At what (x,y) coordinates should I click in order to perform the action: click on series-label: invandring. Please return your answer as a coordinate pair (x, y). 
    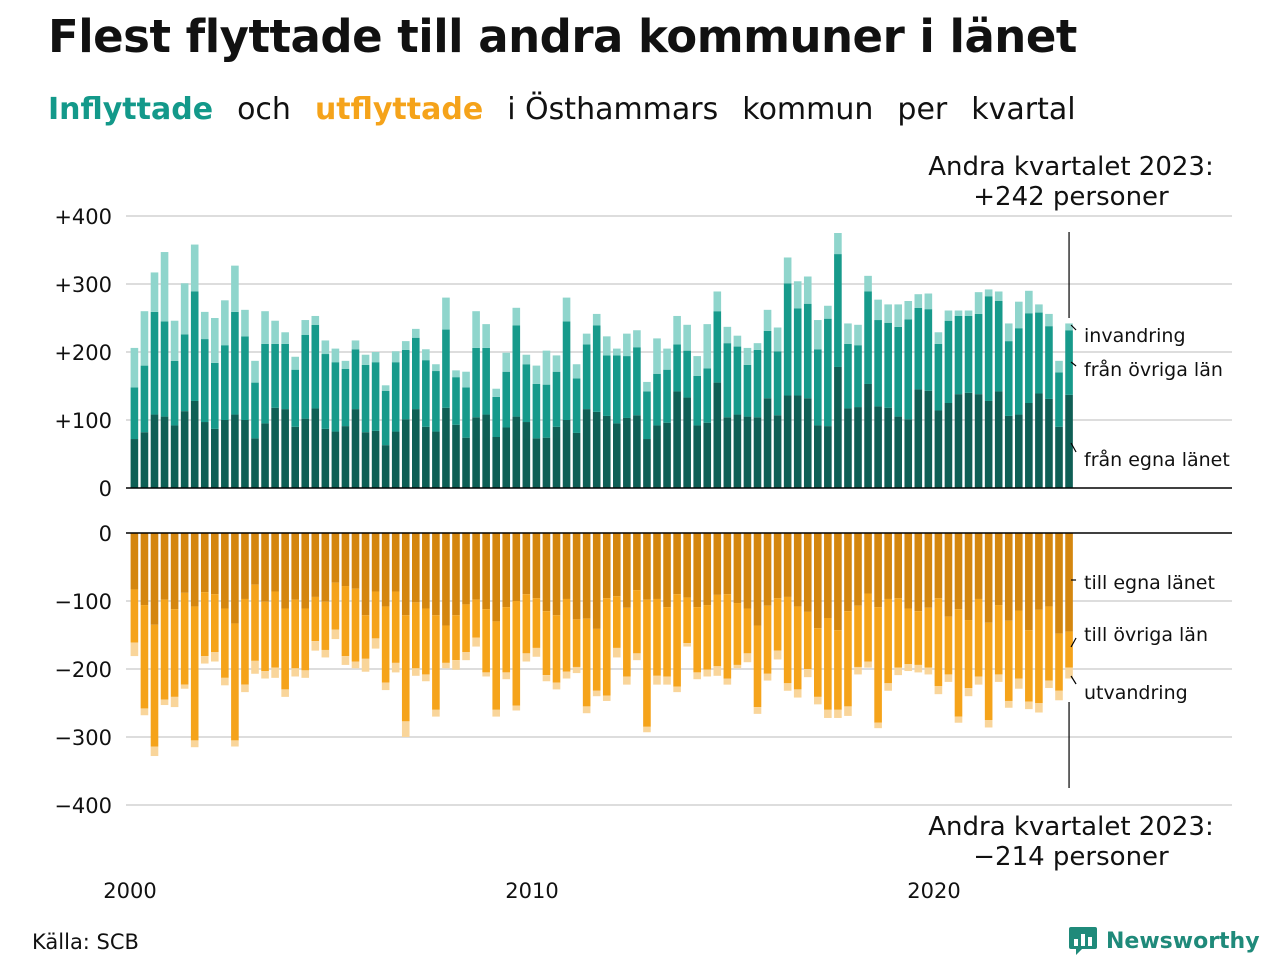
    Looking at the image, I should click on (1135, 336).